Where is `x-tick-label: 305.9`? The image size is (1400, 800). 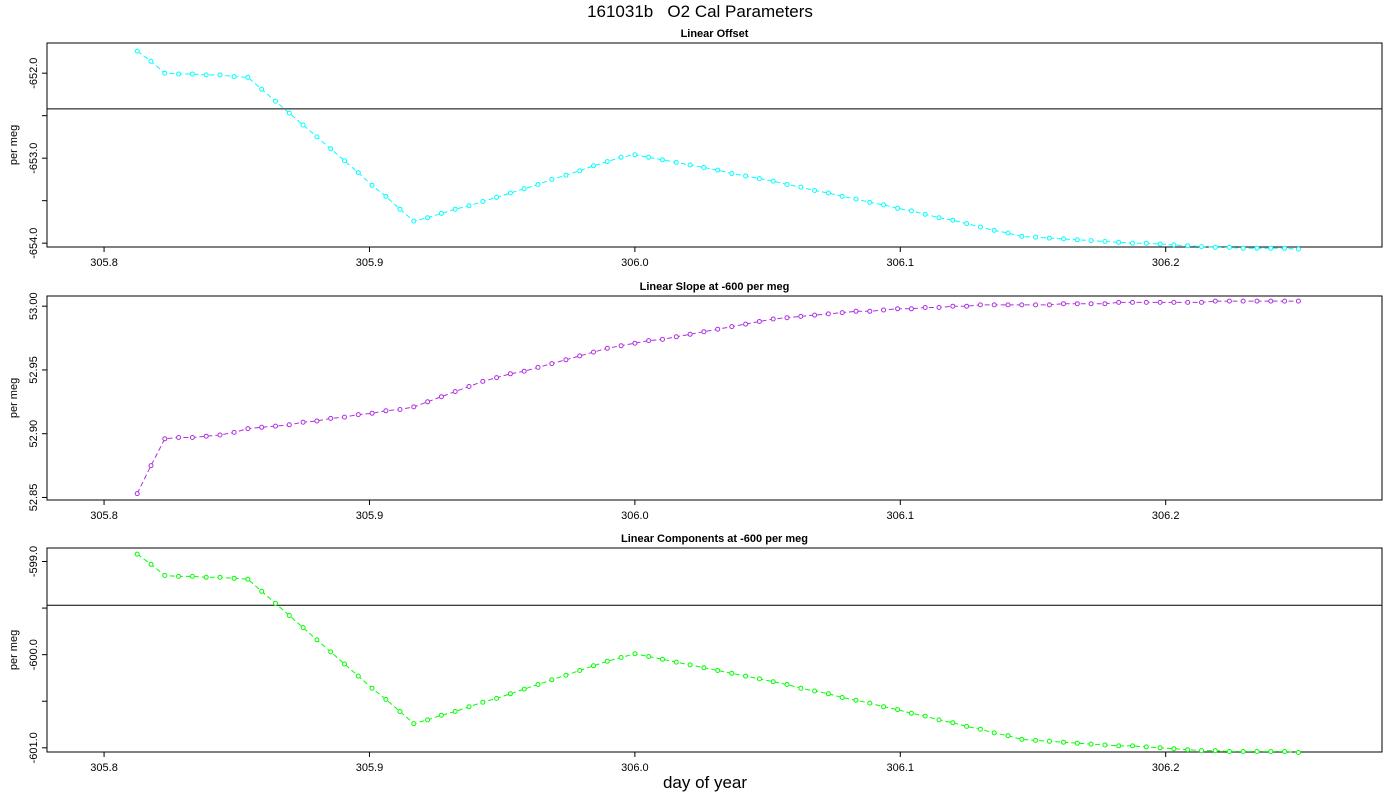 x-tick-label: 305.9 is located at coordinates (370, 768).